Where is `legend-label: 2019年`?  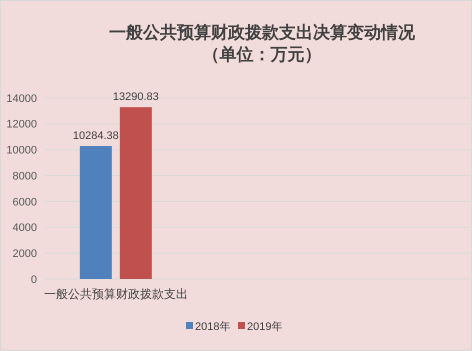
legend-label: 2019年 is located at coordinates (264, 326).